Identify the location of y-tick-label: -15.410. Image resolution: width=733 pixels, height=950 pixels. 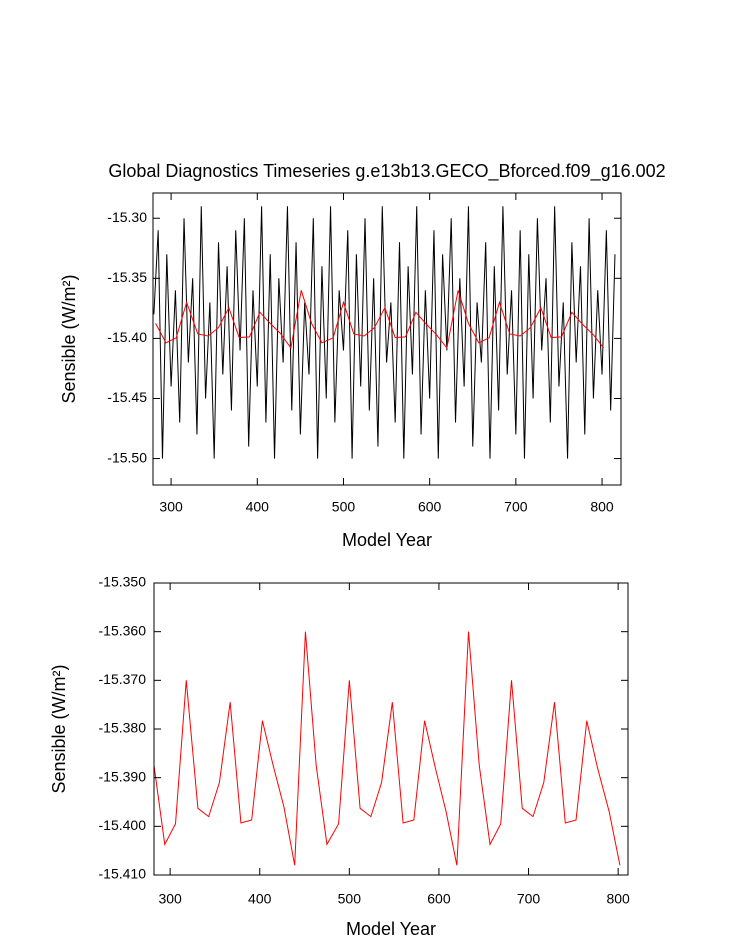
(123, 874).